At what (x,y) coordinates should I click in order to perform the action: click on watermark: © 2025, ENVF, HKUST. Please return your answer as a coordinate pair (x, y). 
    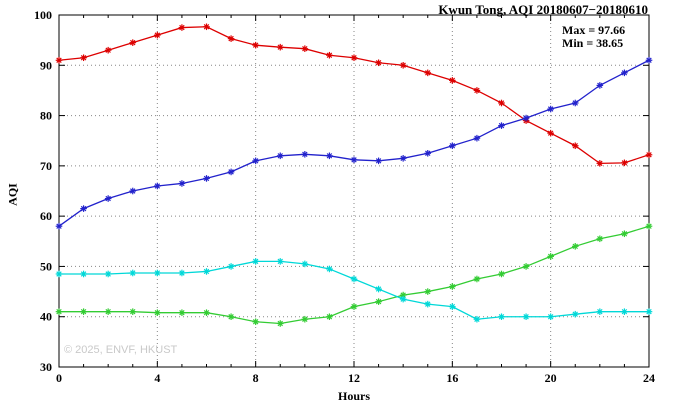
    Looking at the image, I should click on (121, 350).